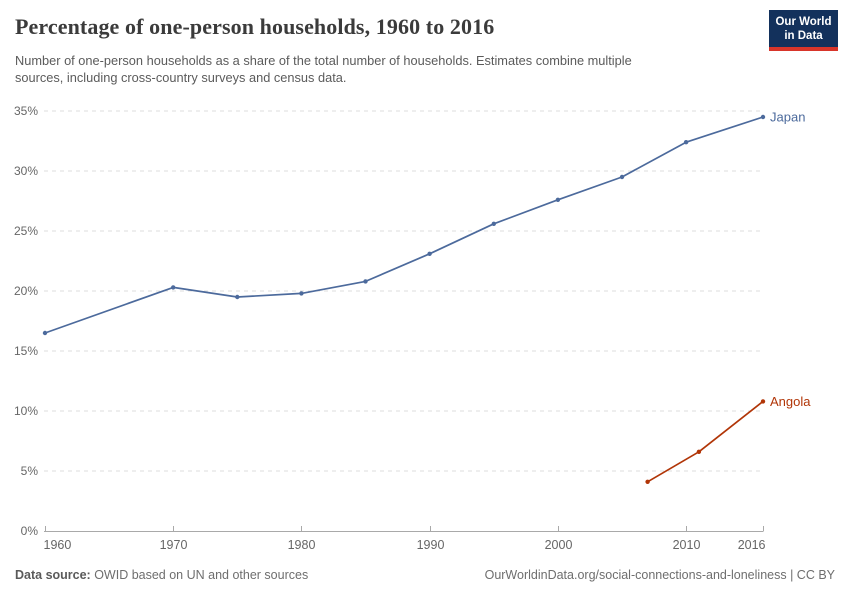 The image size is (850, 600). What do you see at coordinates (790, 401) in the screenshot?
I see `series-label-angola: Angola` at bounding box center [790, 401].